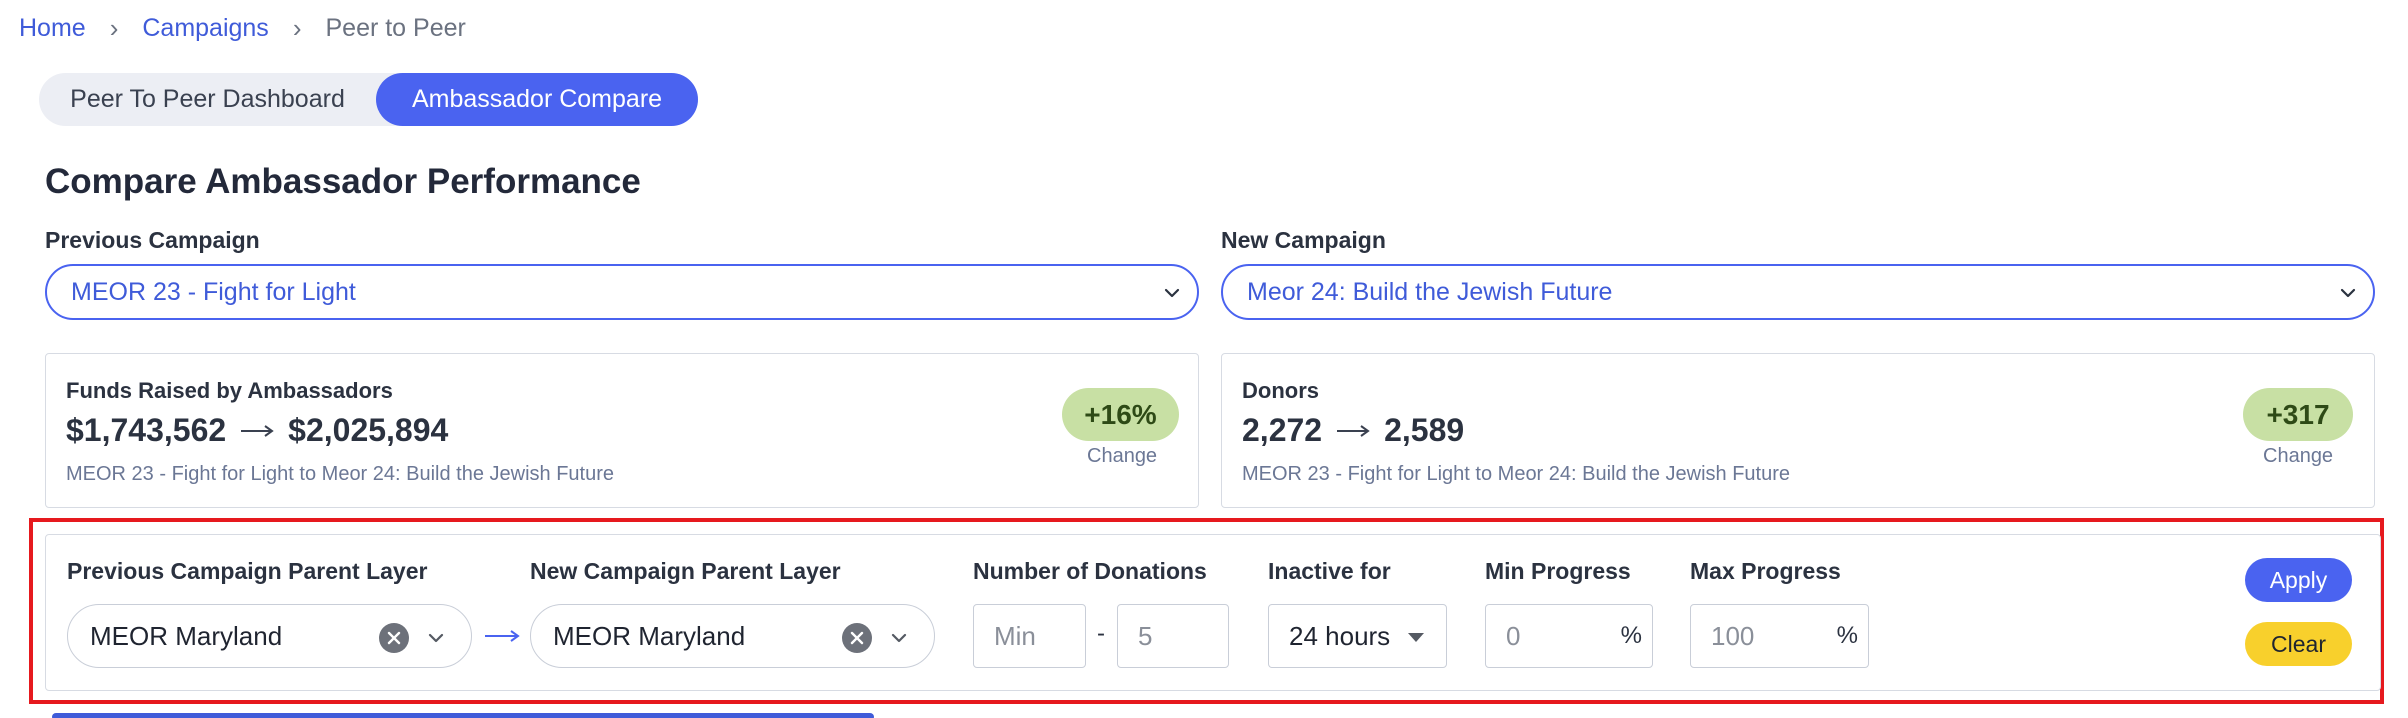  I want to click on breadcrumb-home-link: Home, so click(52, 27).